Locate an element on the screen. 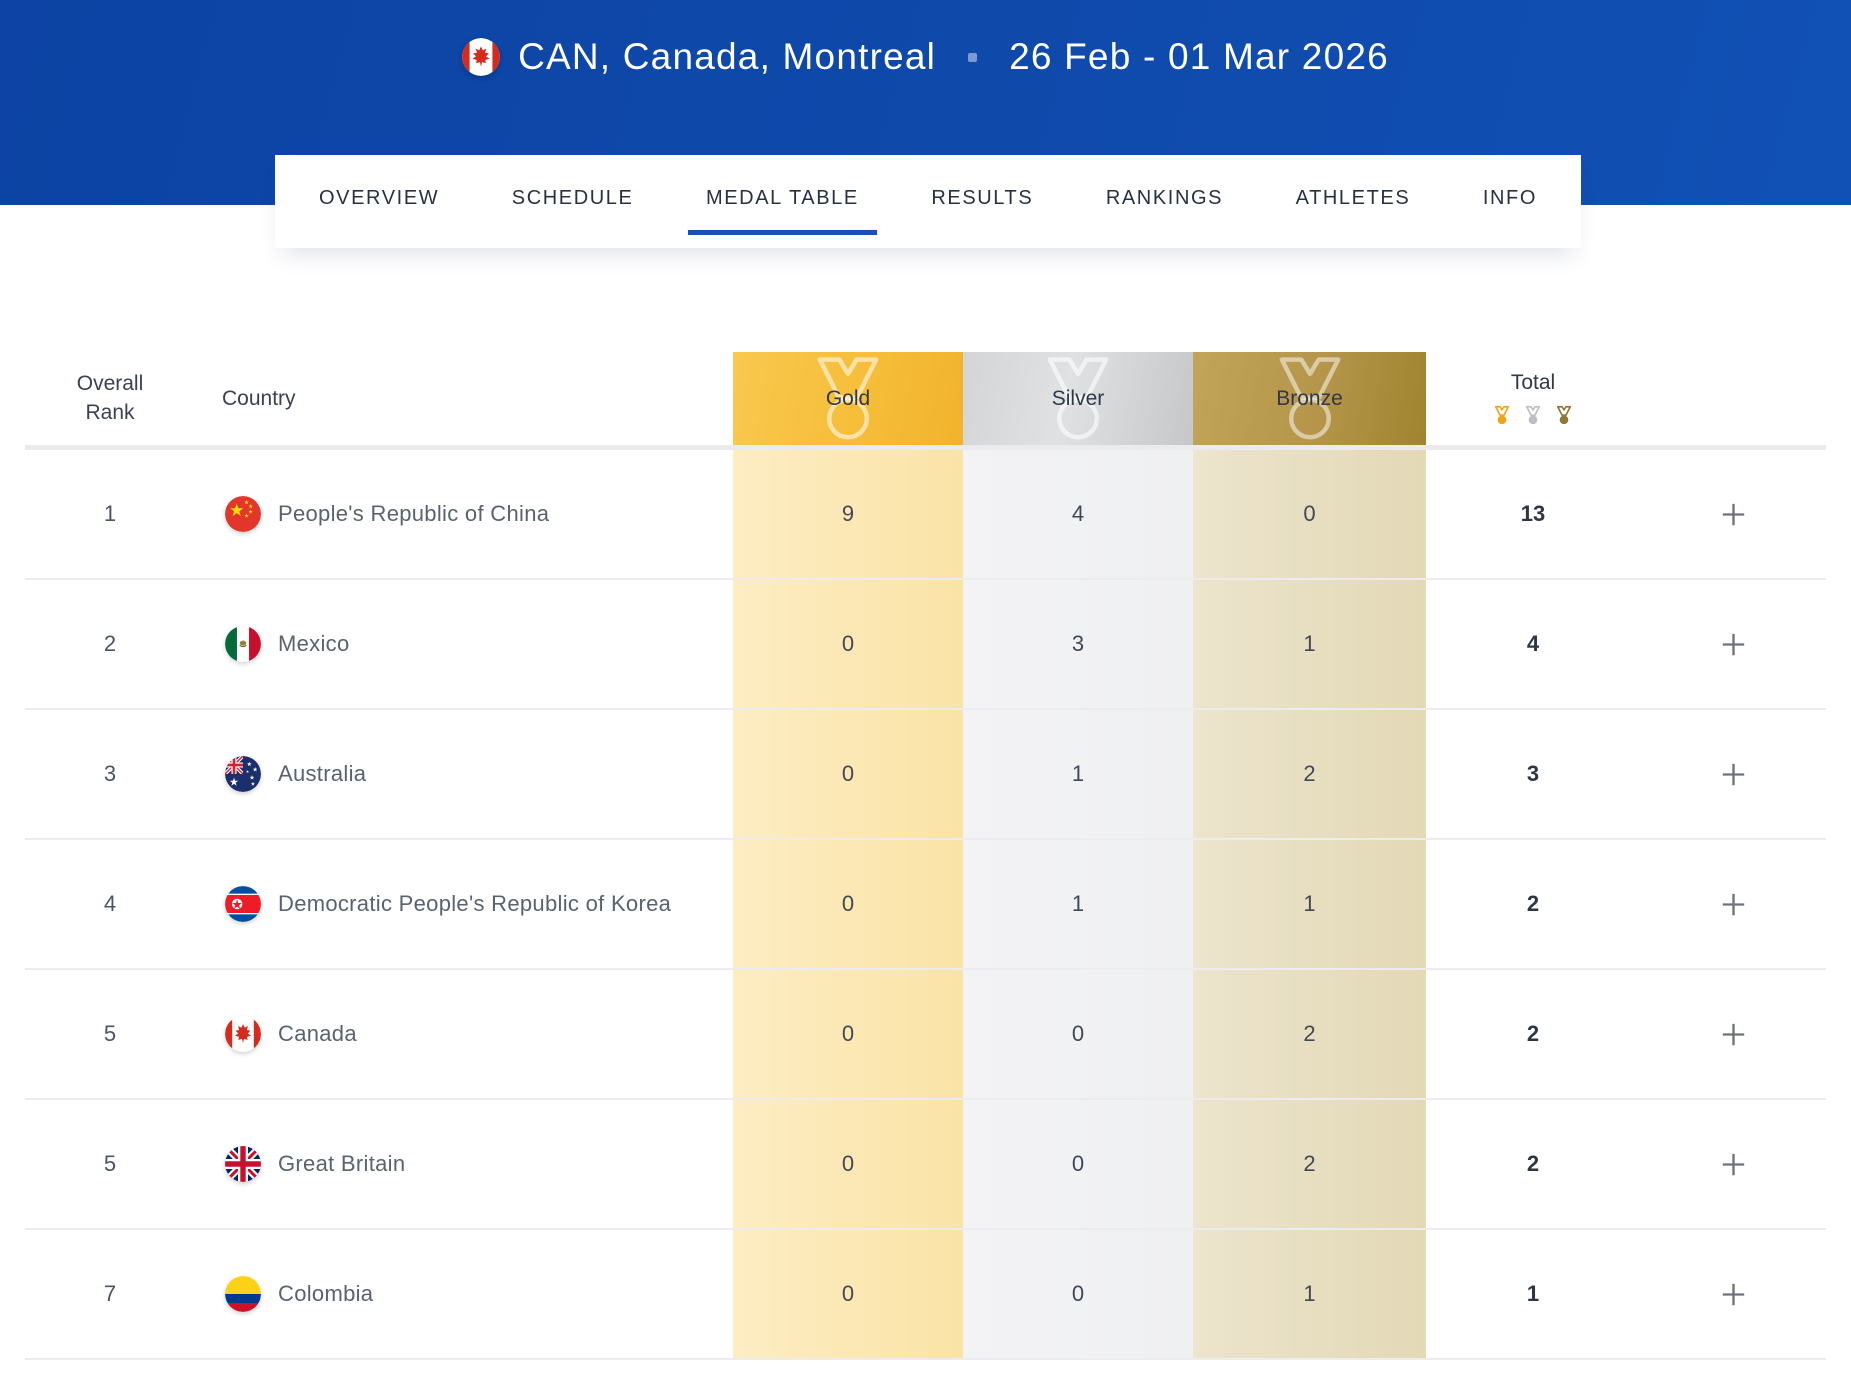 This screenshot has height=1373, width=1851. event-dates: 26 Feb - 01 Mar 2026 is located at coordinates (1199, 56).